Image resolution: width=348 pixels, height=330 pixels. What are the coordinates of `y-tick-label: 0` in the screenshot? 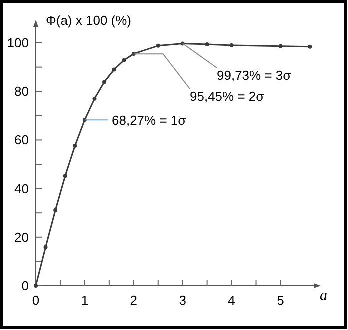 It's located at (25, 286).